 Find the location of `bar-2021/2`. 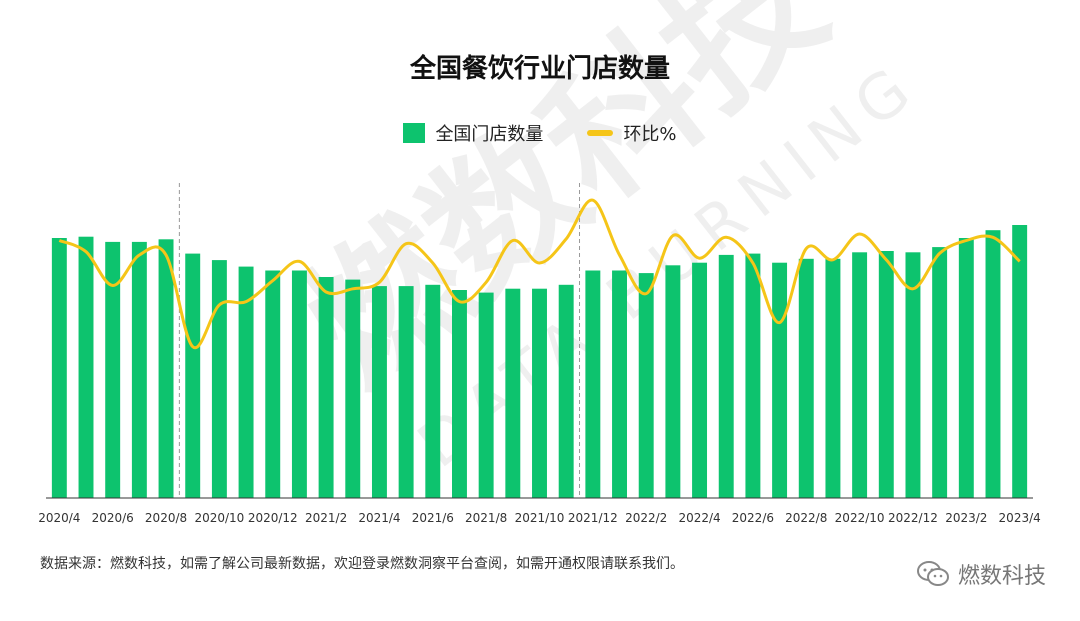

bar-2021/2 is located at coordinates (326, 387).